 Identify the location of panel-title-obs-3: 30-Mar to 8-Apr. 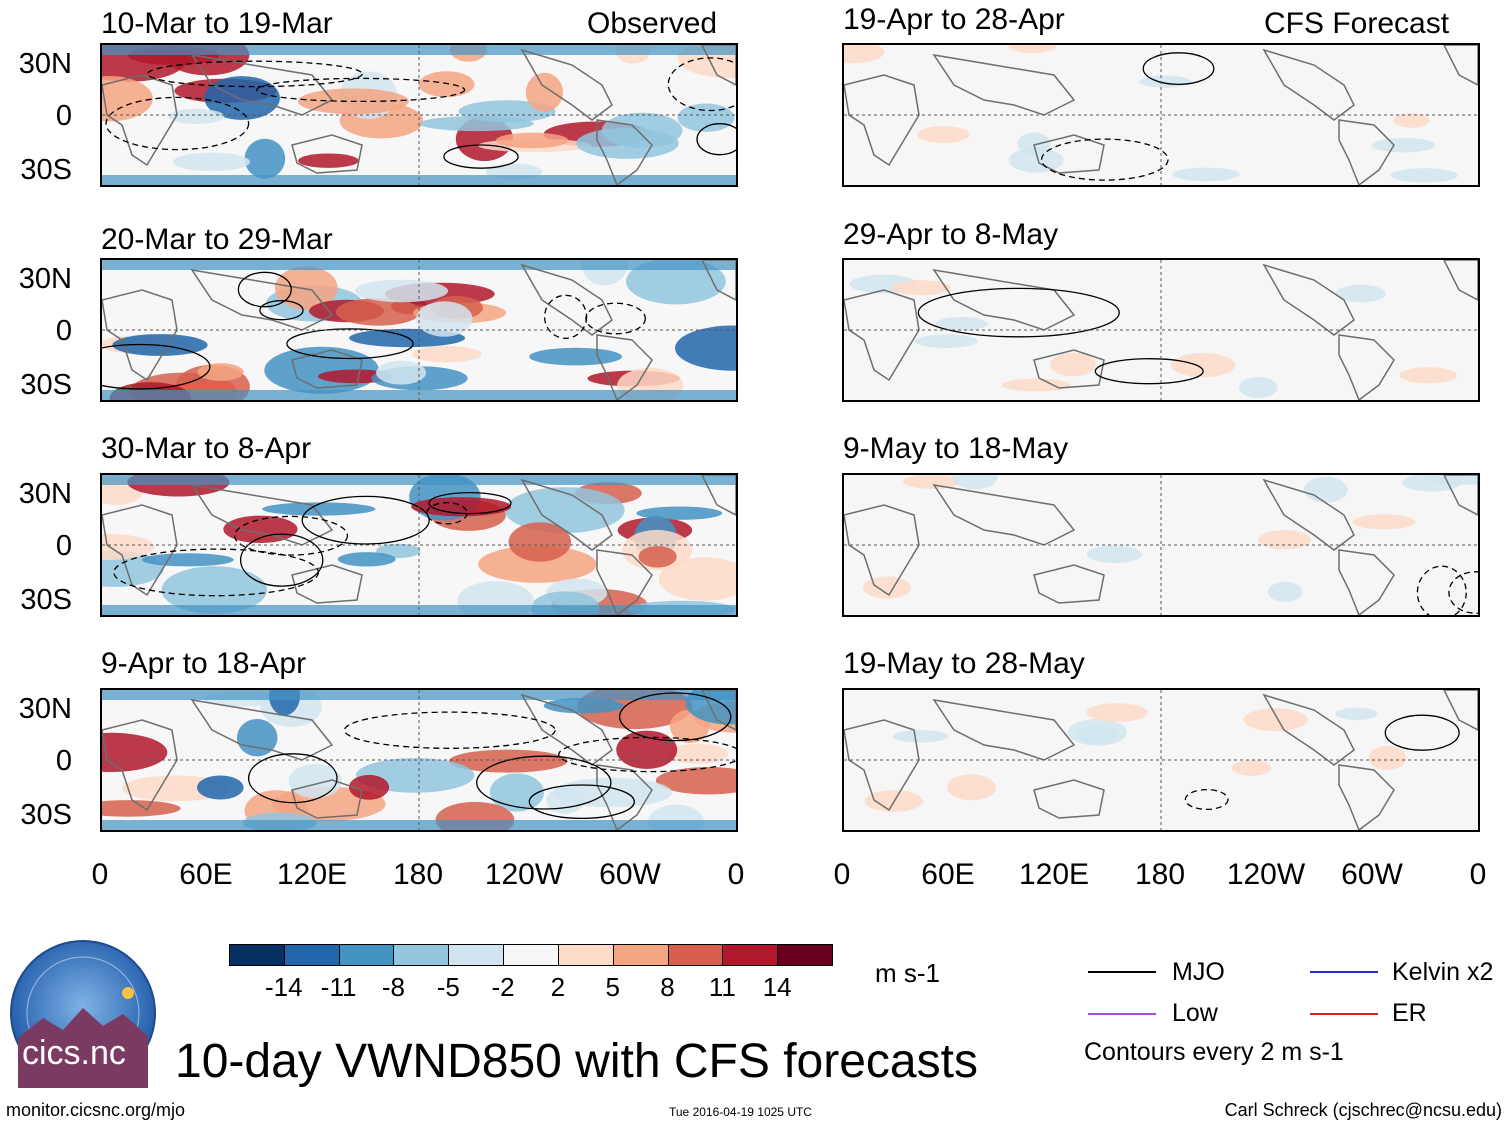
(206, 448).